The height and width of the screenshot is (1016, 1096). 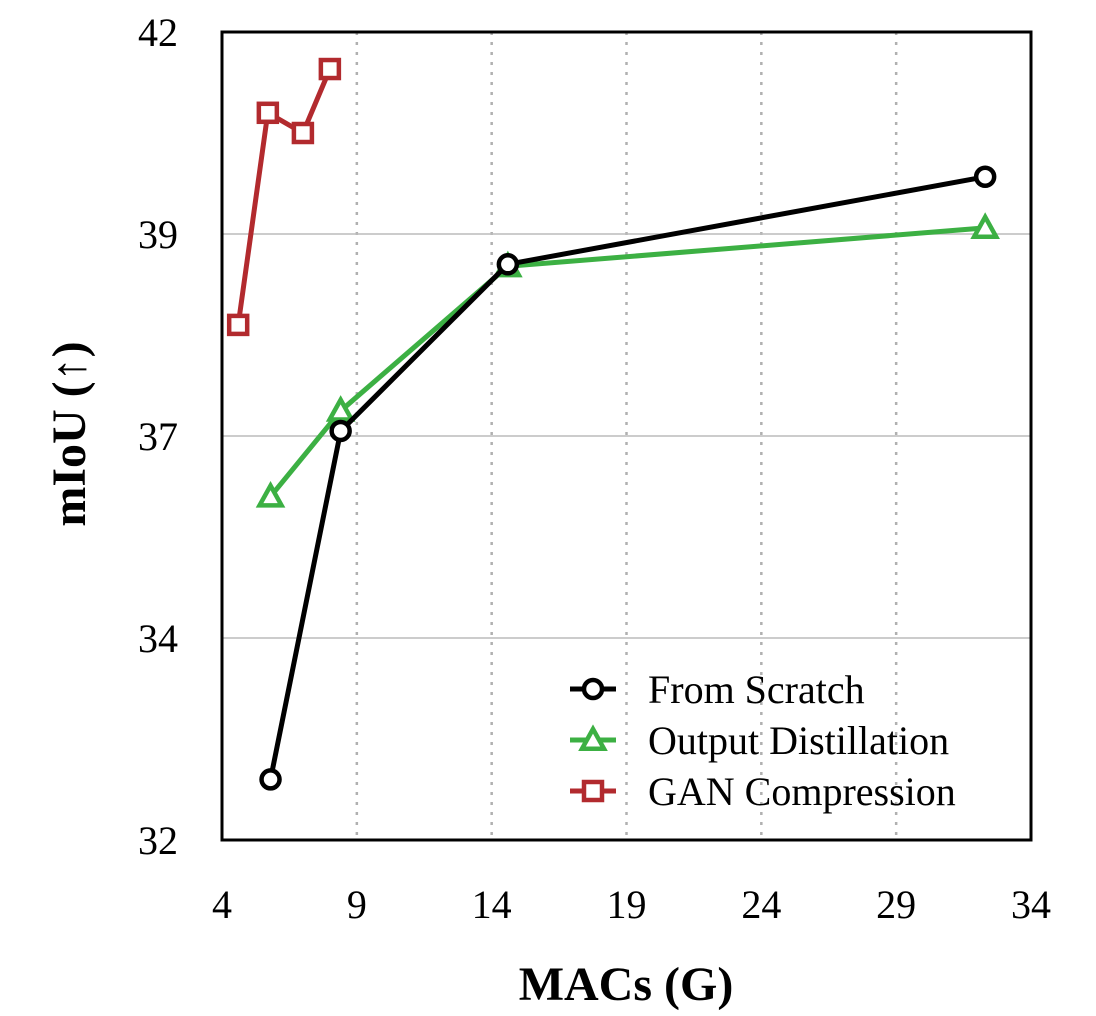 I want to click on x-tick-labels: 4 9 14 19 24 29 34, so click(x=631, y=904).